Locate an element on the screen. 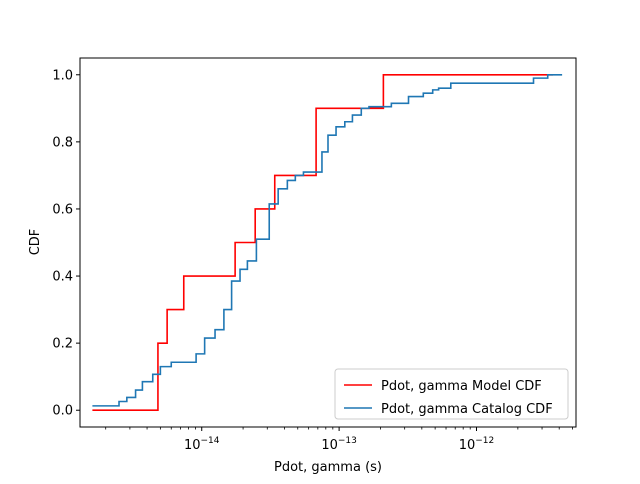 This screenshot has width=640, height=484. y-tick-label: 0.4 is located at coordinates (62, 277).